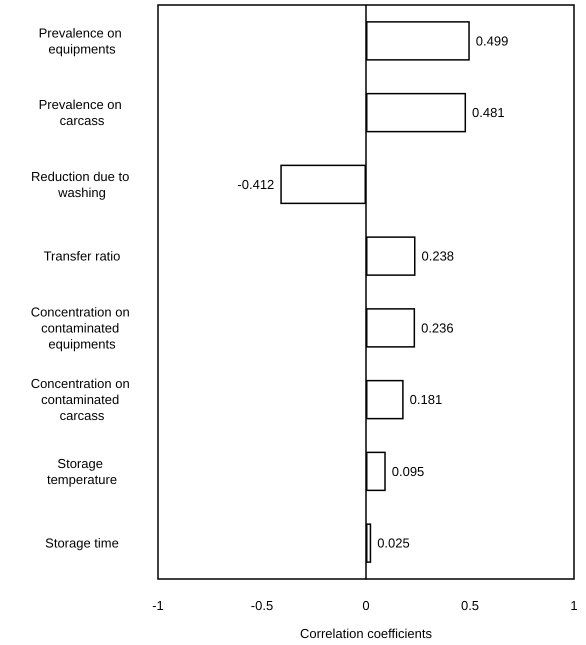 The height and width of the screenshot is (645, 586). What do you see at coordinates (488, 112) in the screenshot?
I see `data-label: 0.481` at bounding box center [488, 112].